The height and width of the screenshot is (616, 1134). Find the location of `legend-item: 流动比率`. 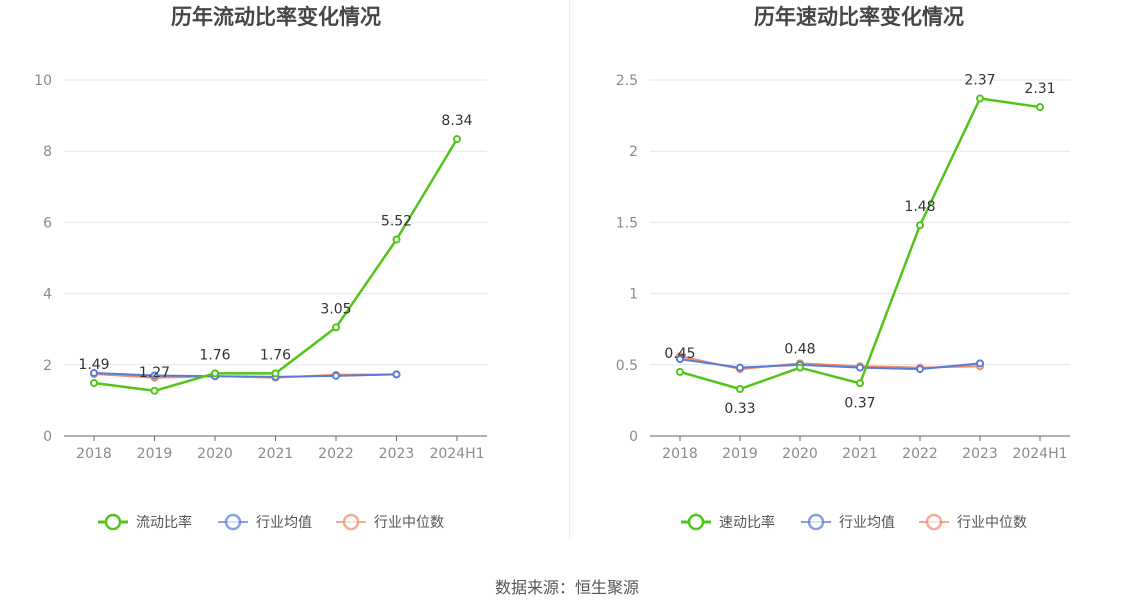

legend-item: 流动比率 is located at coordinates (145, 522).